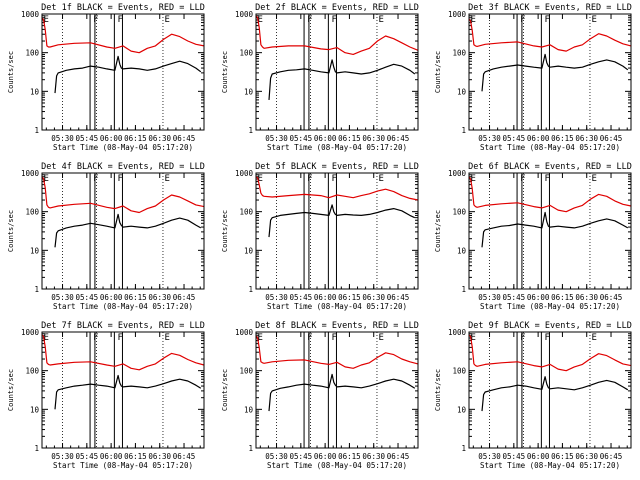  I want to click on panel-4-ytick-label: 1000, so click(30, 173).